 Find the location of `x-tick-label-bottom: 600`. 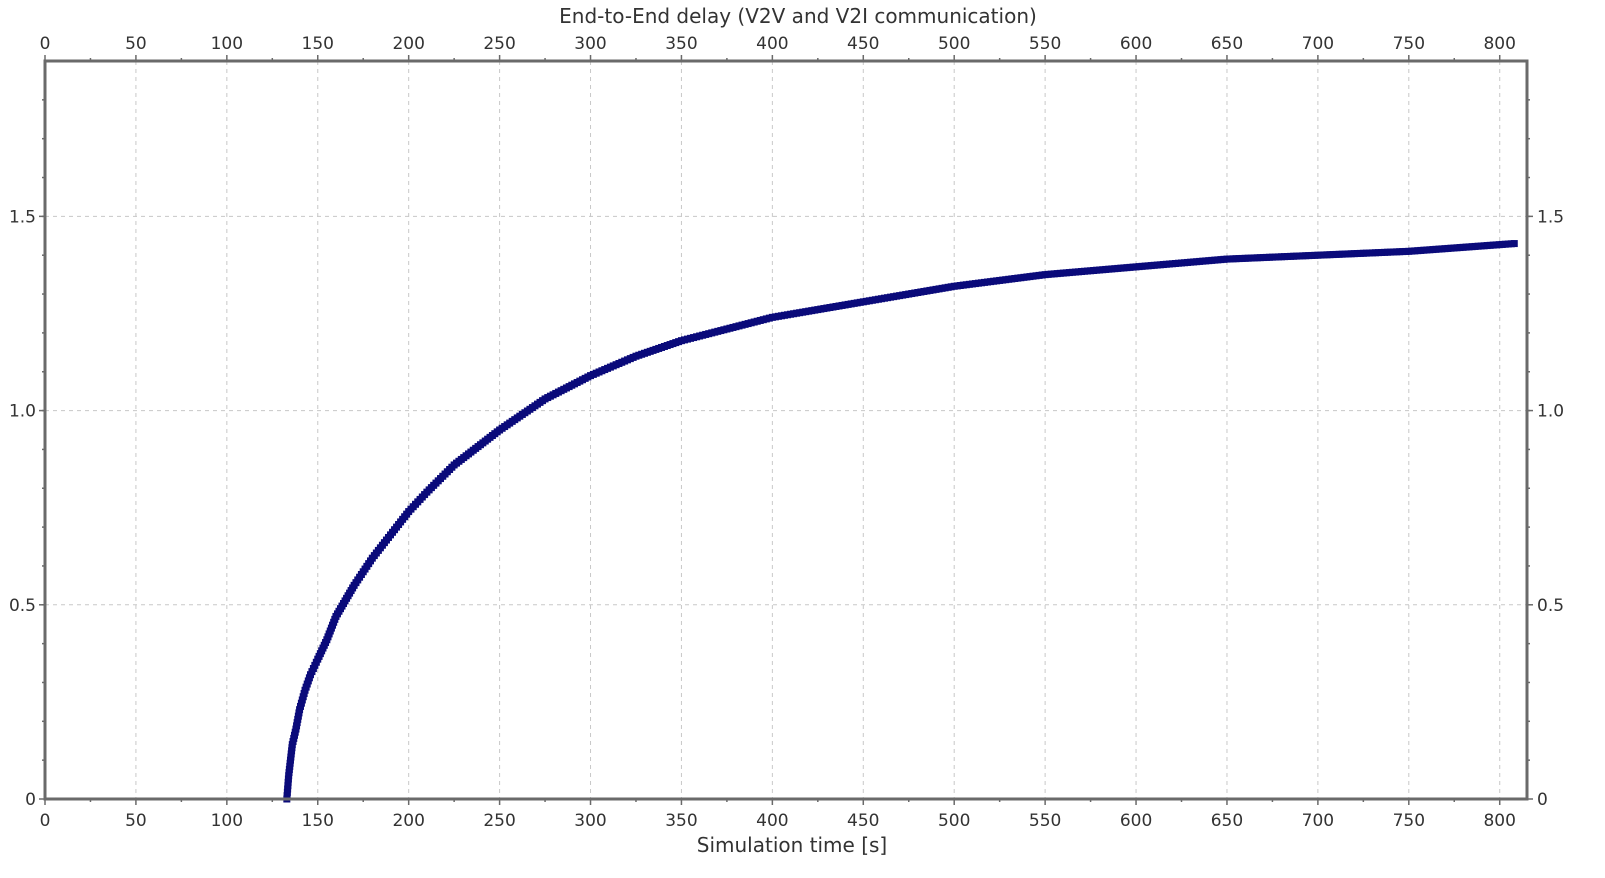

x-tick-label-bottom: 600 is located at coordinates (1136, 821).